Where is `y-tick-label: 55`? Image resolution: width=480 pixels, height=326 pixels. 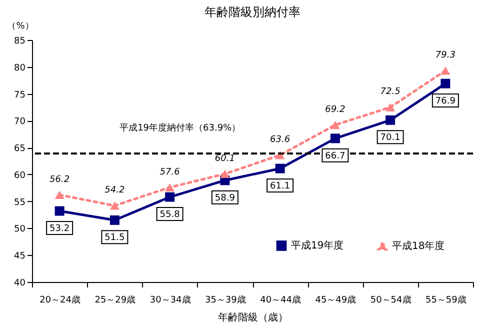
y-tick-label: 55 is located at coordinates (20, 203).